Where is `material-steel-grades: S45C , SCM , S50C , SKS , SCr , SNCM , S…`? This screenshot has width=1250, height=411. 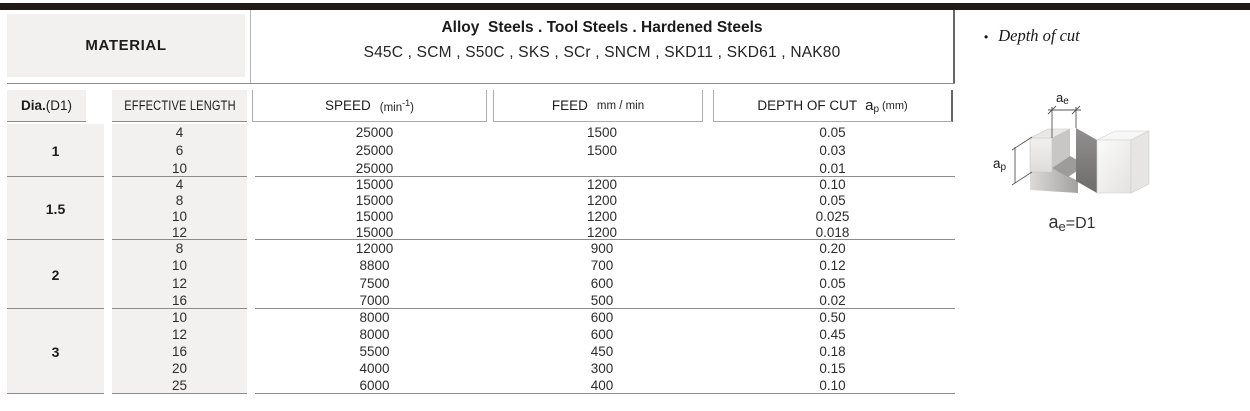 material-steel-grades: S45C , SCM , S50C , SKS , SCr , SNCM , S… is located at coordinates (602, 52).